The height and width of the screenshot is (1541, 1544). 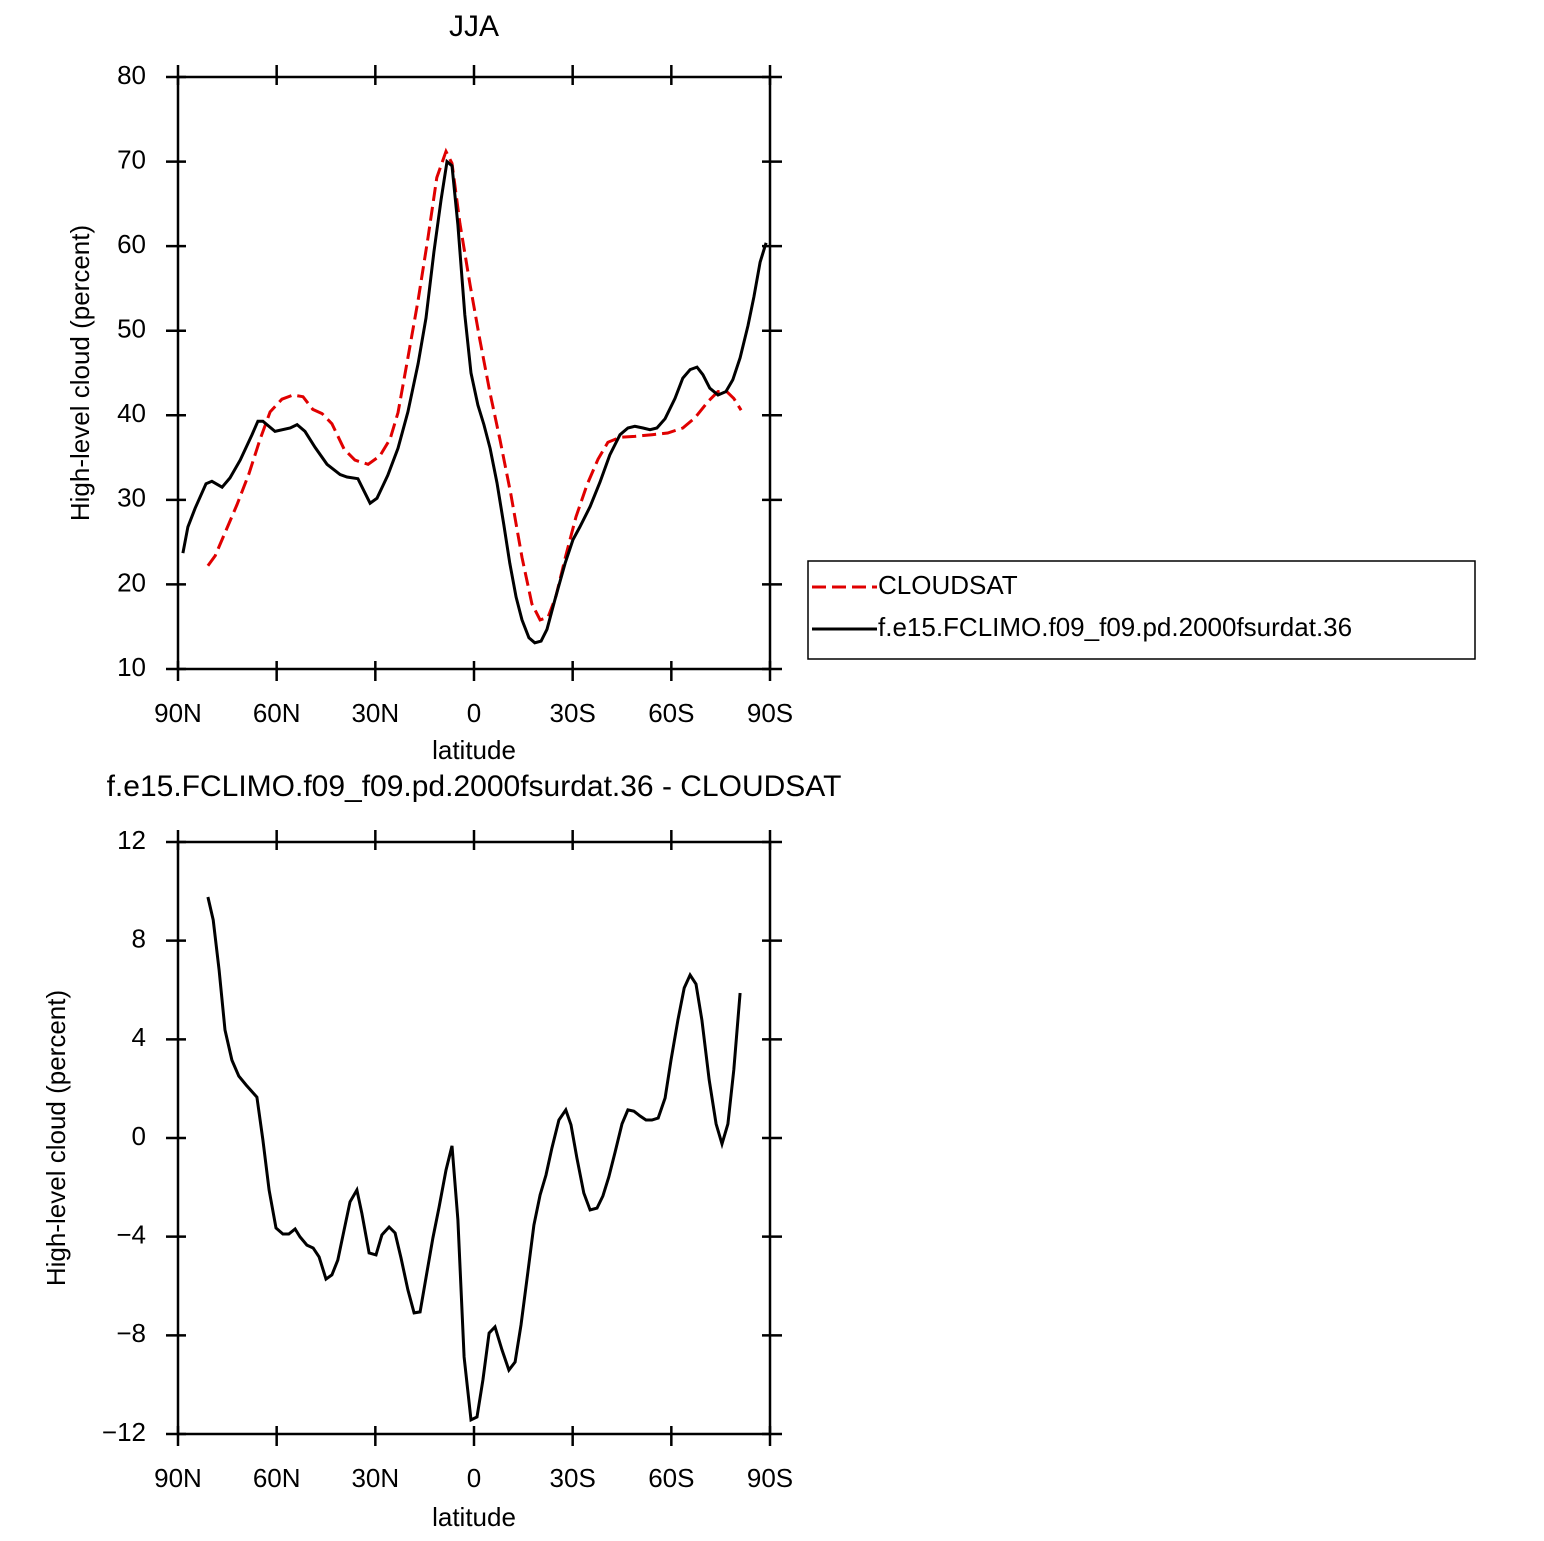 What do you see at coordinates (131, 329) in the screenshot?
I see `y-tick-label: 50` at bounding box center [131, 329].